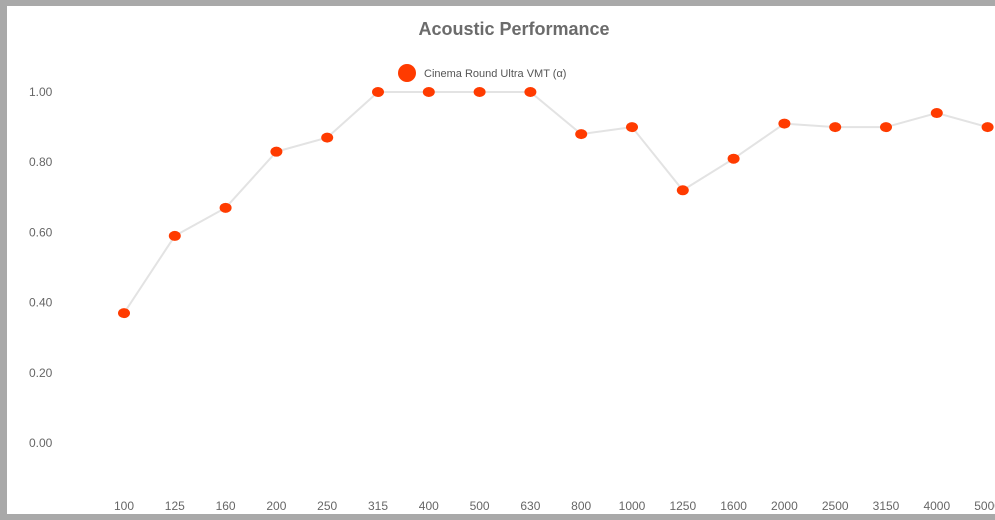  I want to click on x-tick-label: 630, so click(530, 506).